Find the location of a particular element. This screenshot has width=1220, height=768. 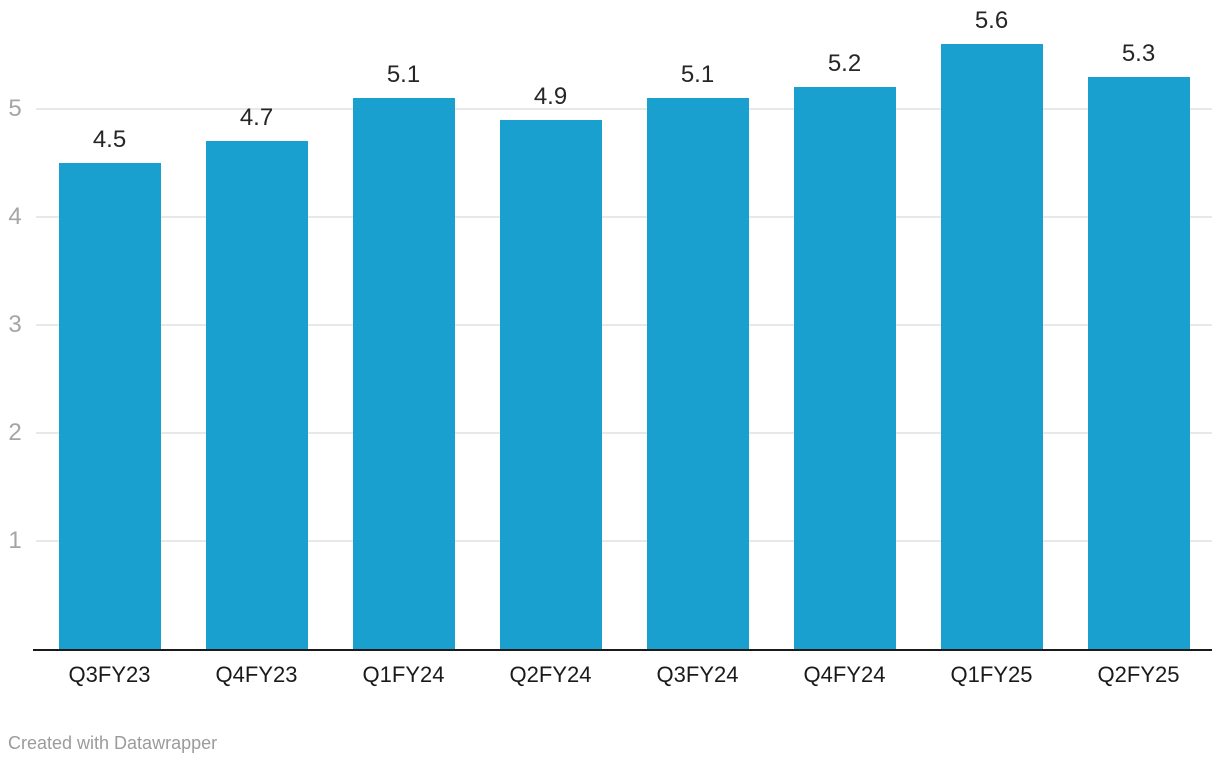

bar-Q2FY24 is located at coordinates (550, 384).